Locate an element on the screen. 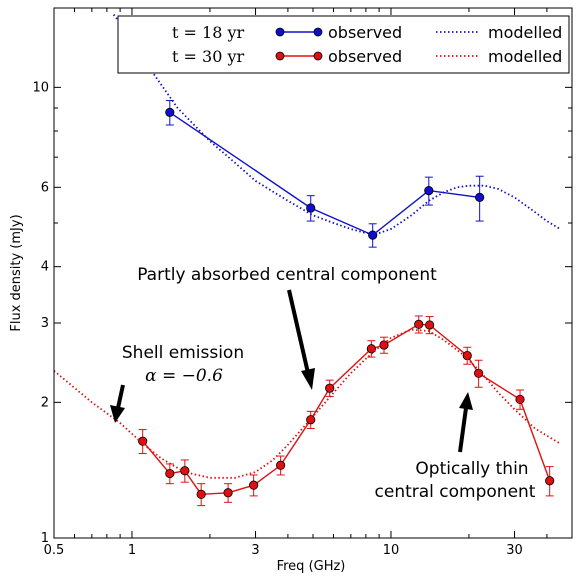 Image resolution: width=577 pixels, height=577 pixels. y-axis-label: Flux density (mJy) is located at coordinates (16, 272).